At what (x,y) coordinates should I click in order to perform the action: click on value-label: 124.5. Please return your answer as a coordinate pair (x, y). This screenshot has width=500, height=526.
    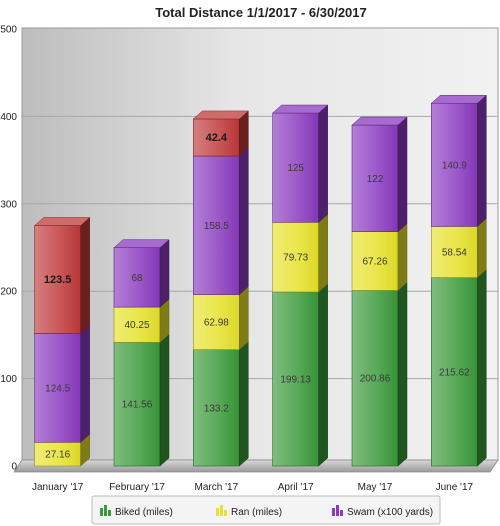
    Looking at the image, I should click on (57, 388).